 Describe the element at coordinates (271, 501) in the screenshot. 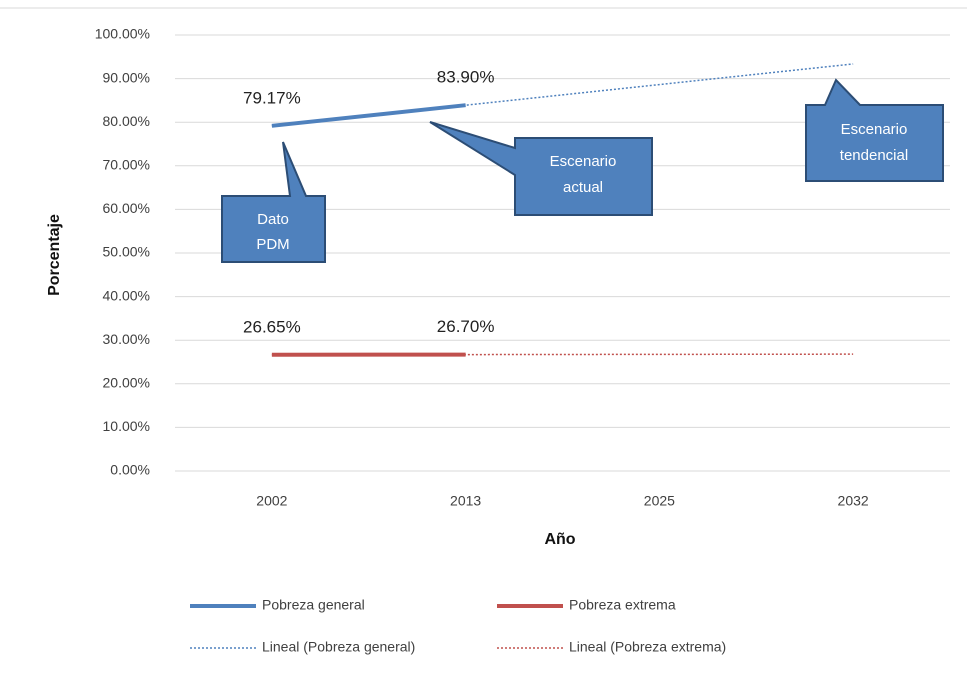

I see `x-tick-label: 2002` at that location.